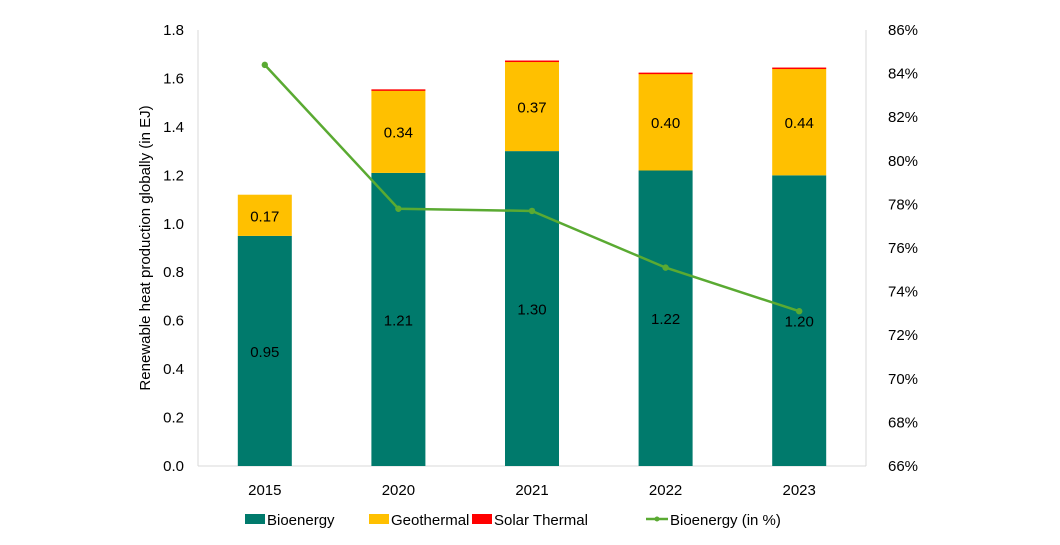 The height and width of the screenshot is (545, 1060). Describe the element at coordinates (173, 224) in the screenshot. I see `y-tick-label: 1.0` at that location.